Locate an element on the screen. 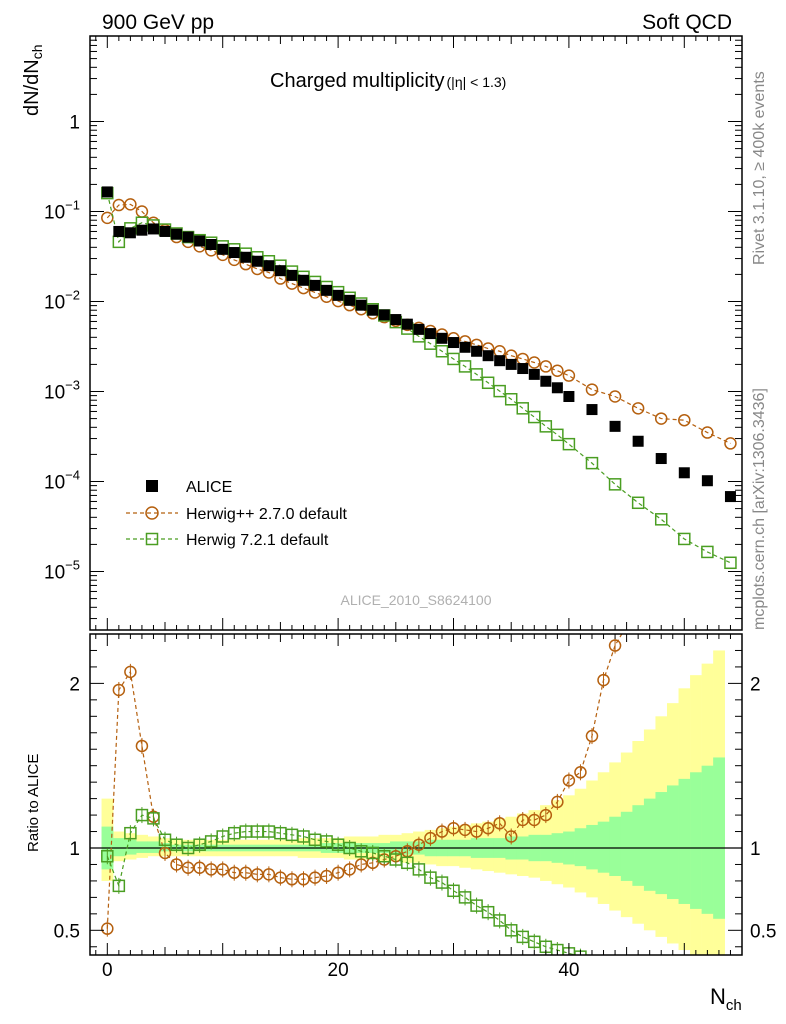 The image size is (786, 1024). main-y-tick-label-exponent: −4 is located at coordinates (72, 475).